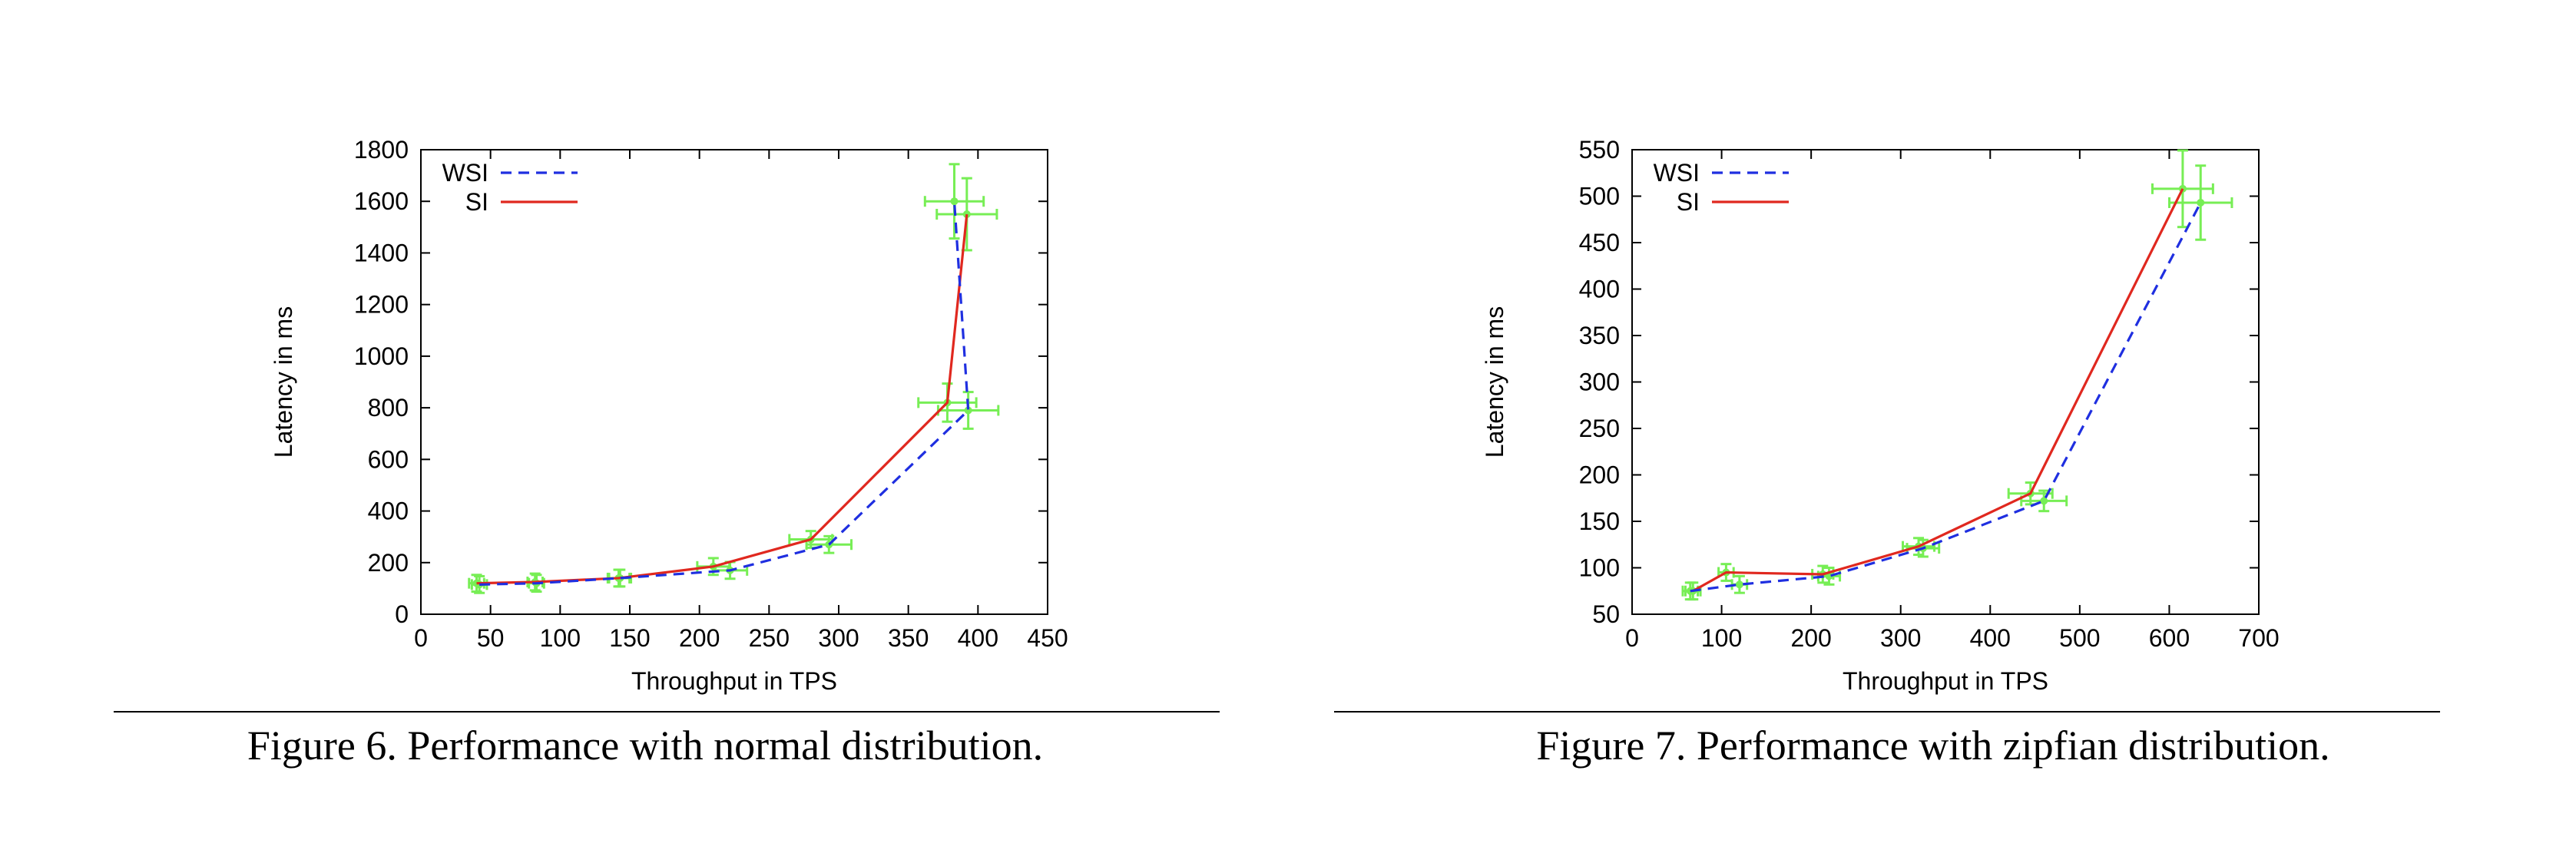  What do you see at coordinates (629, 638) in the screenshot?
I see `x-tick-label: 150` at bounding box center [629, 638].